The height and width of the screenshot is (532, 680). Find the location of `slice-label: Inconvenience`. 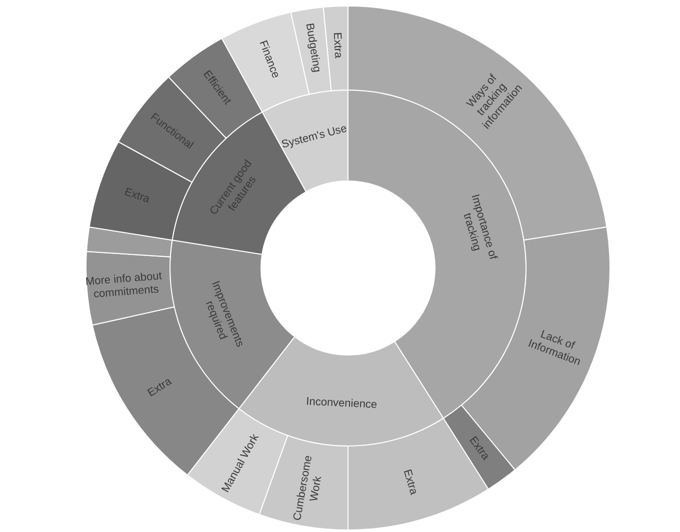

slice-label: Inconvenience is located at coordinates (342, 404).